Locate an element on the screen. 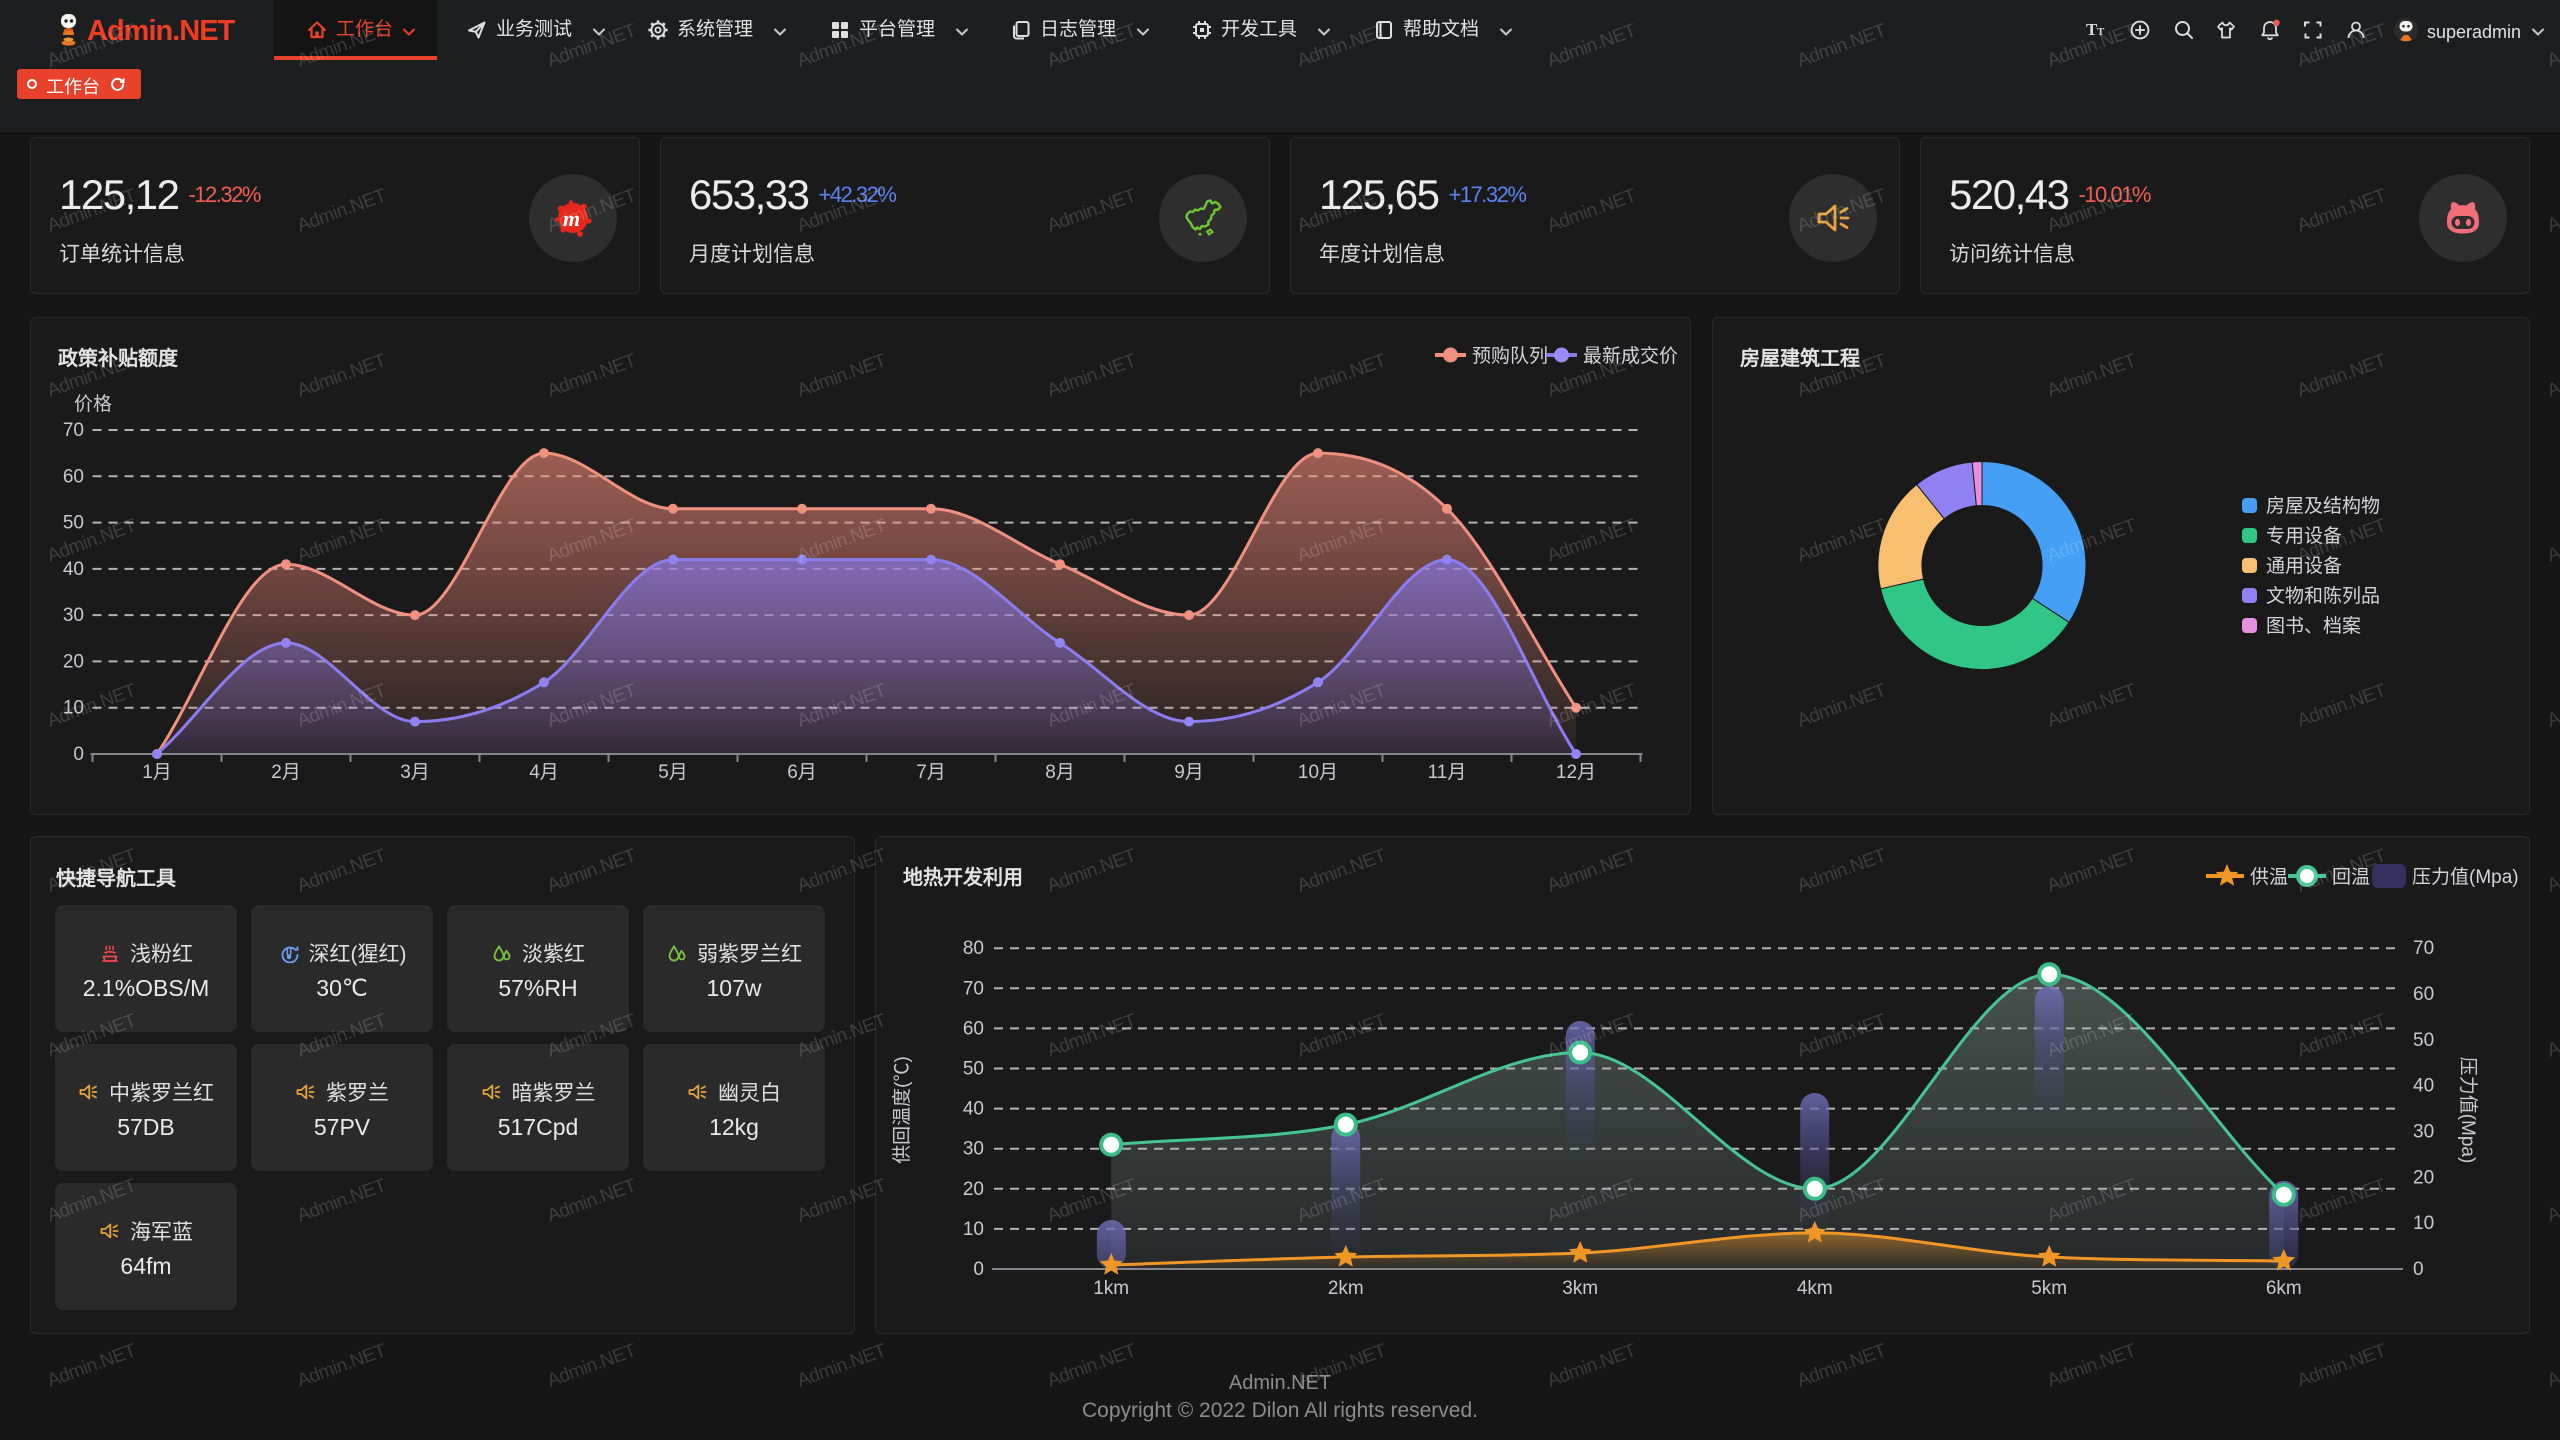  svg-text: 回温 is located at coordinates (2351, 877).